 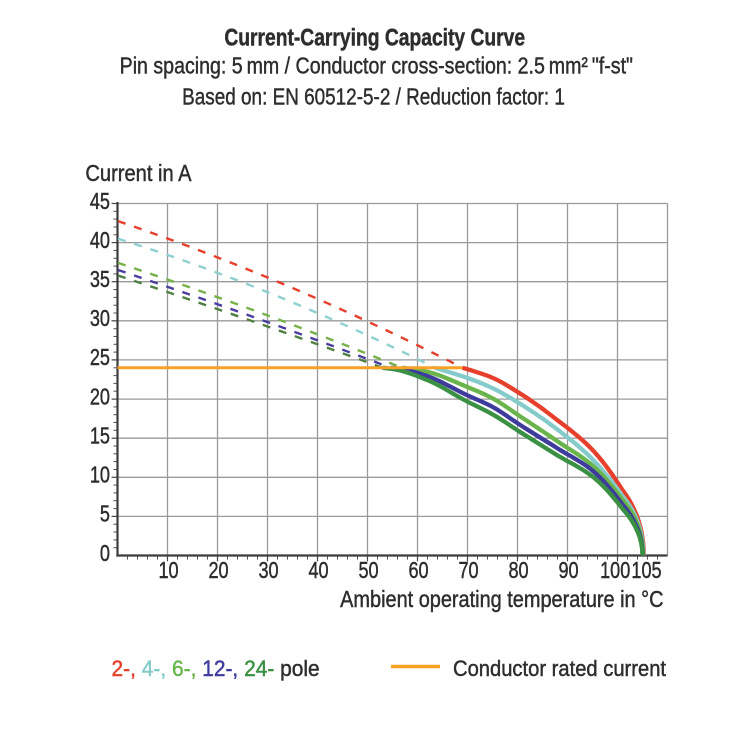 I want to click on svg-text: 80, so click(x=518, y=571).